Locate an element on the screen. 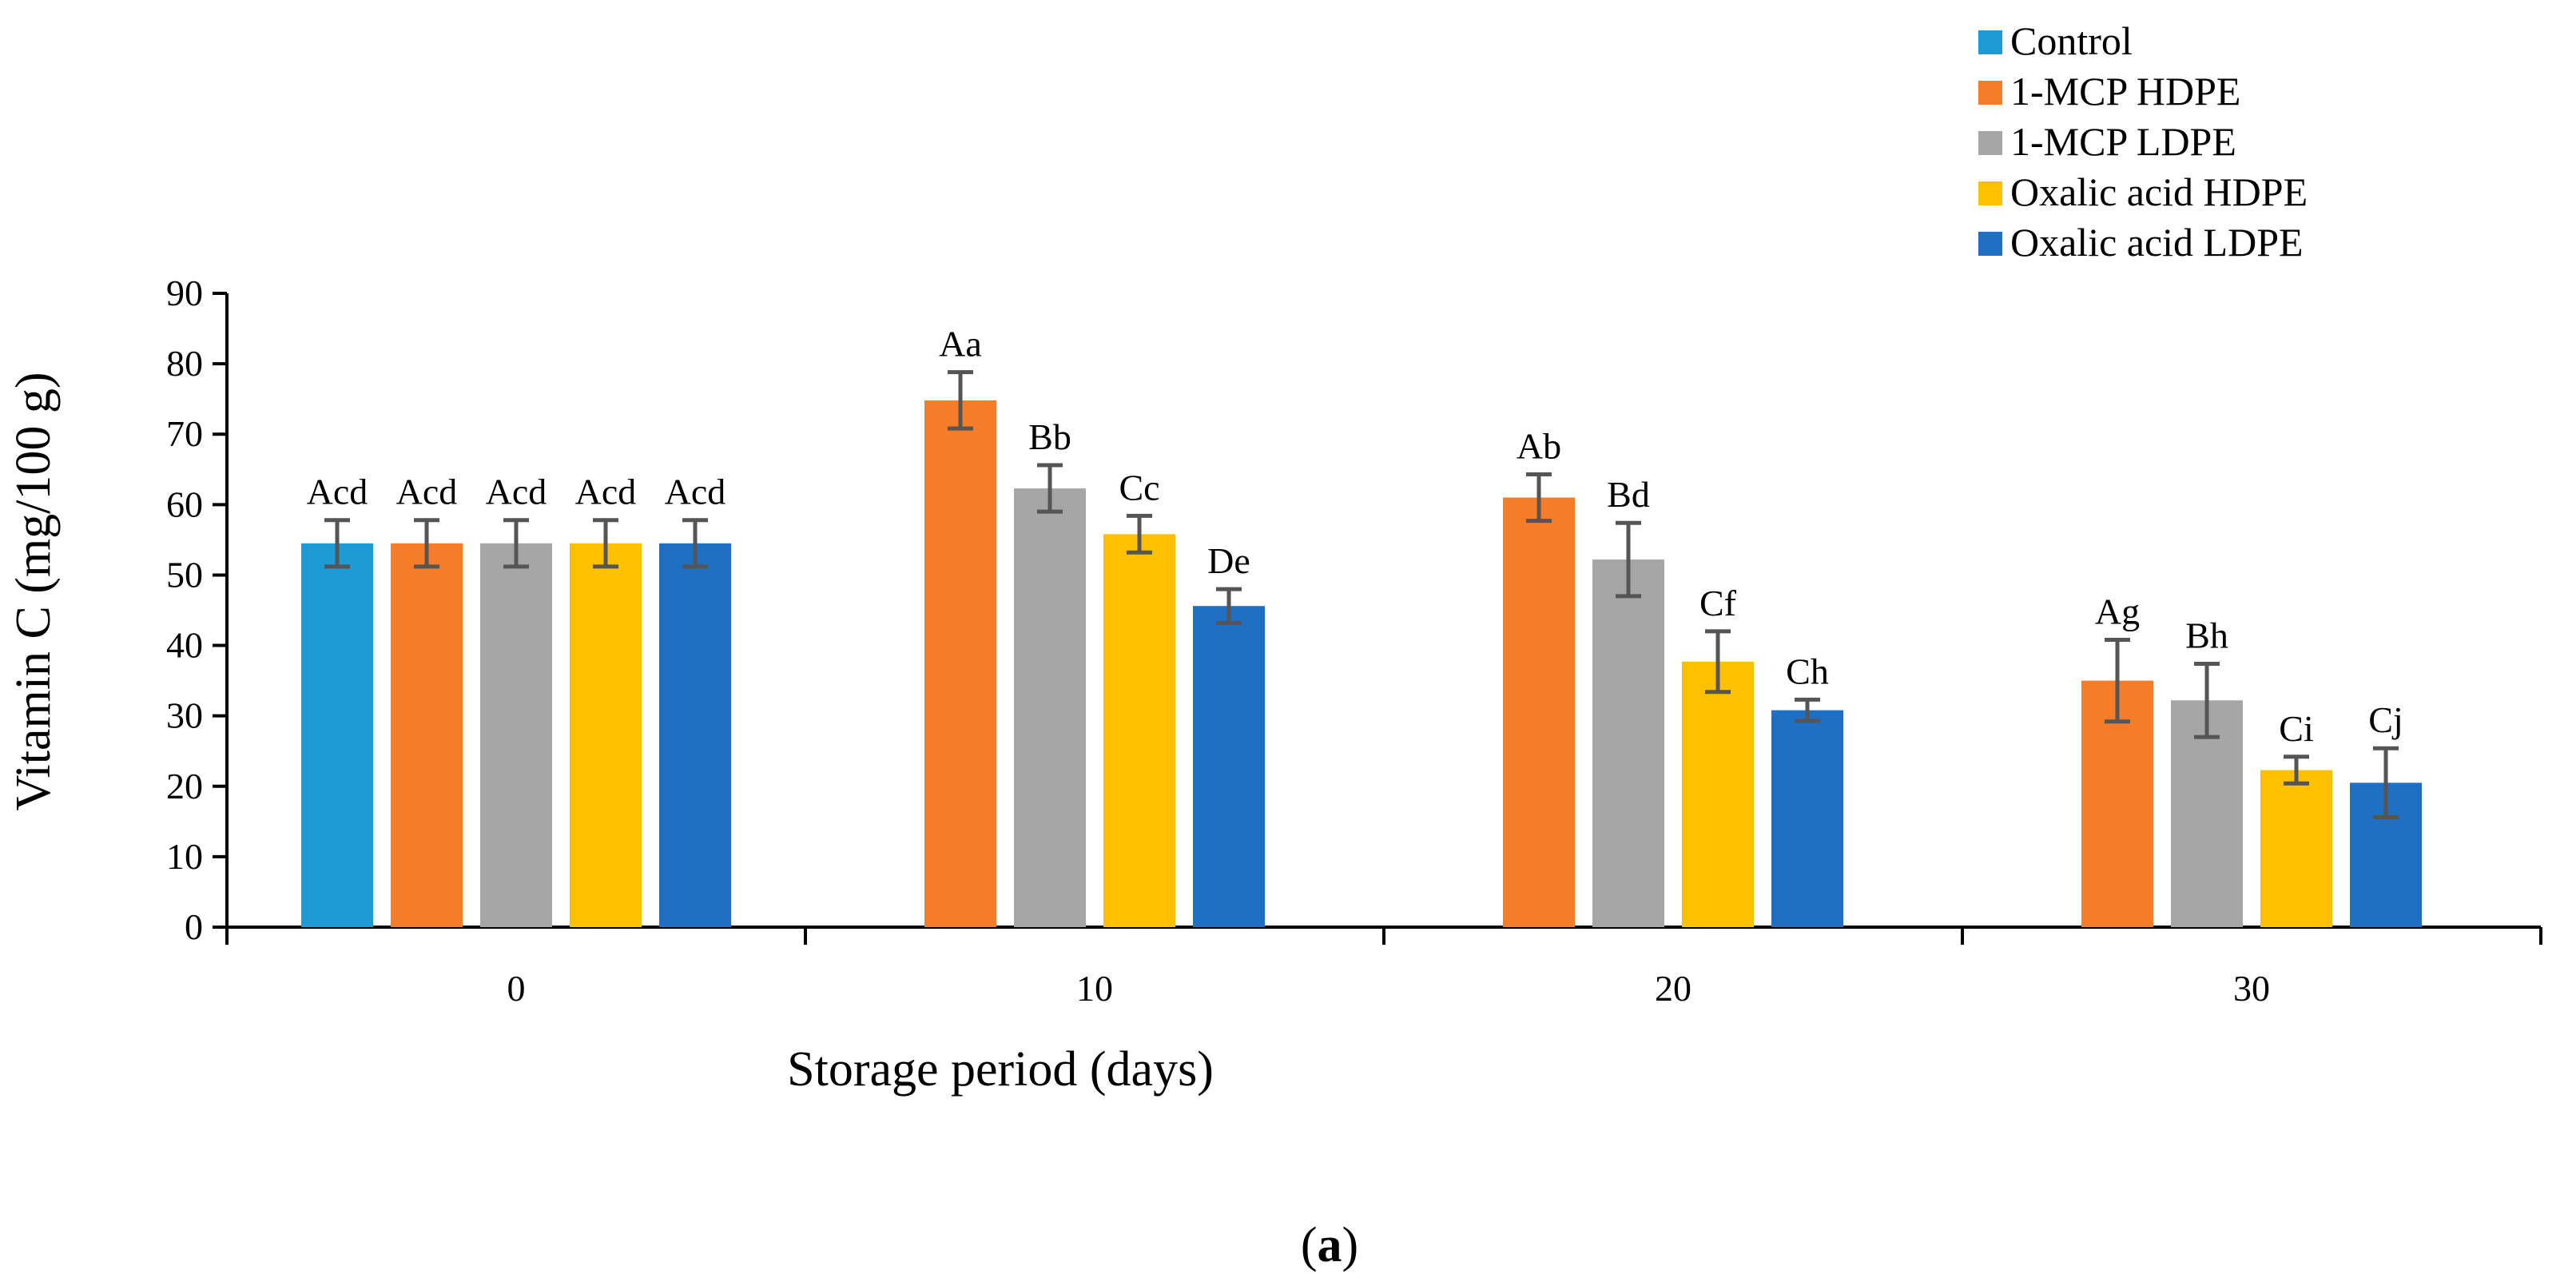 Image resolution: width=2576 pixels, height=1286 pixels. data-label-1-mcp-hdpe-day-10: Aa is located at coordinates (960, 344).